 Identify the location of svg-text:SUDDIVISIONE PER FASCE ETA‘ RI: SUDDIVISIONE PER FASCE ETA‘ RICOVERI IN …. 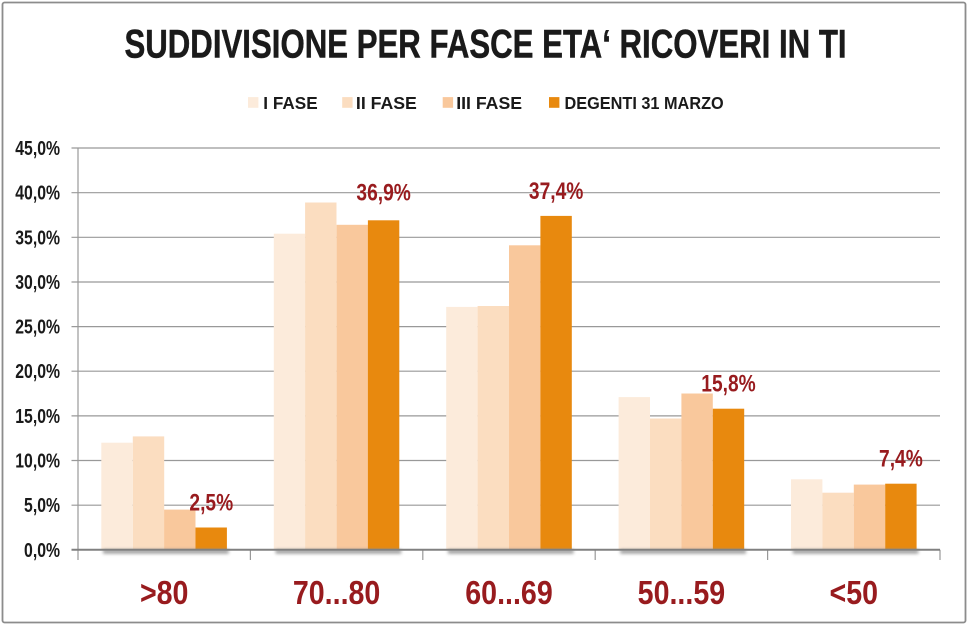
(485, 44).